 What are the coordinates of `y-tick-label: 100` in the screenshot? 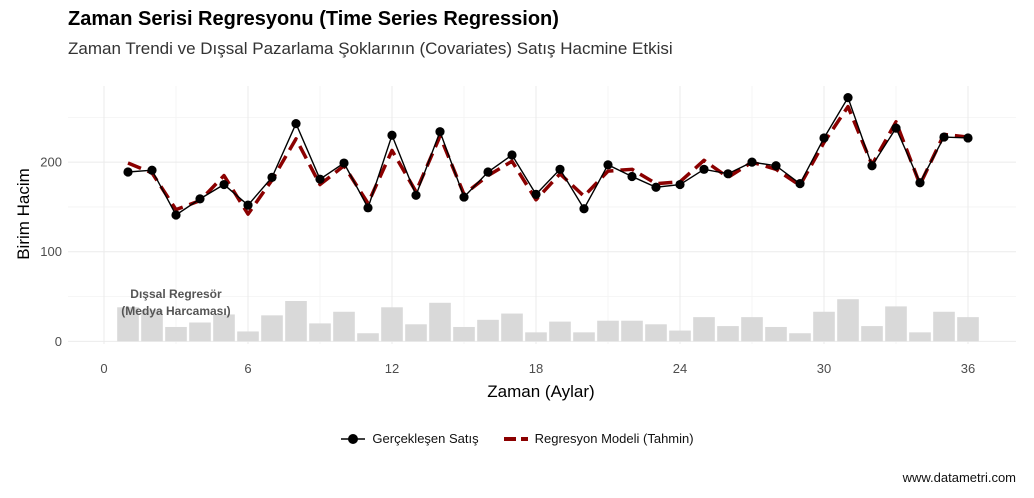 It's located at (51, 251).